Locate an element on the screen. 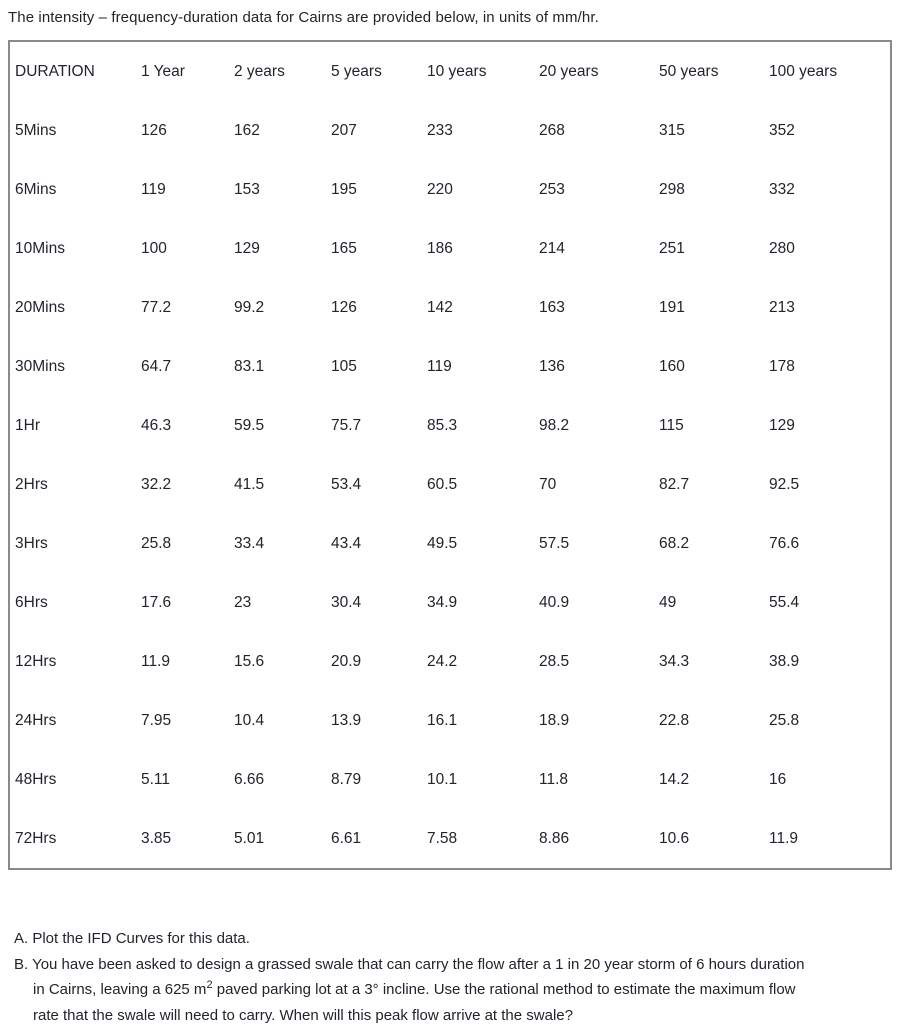 This screenshot has width=900, height=1024. cell-value: 77.2 is located at coordinates (156, 307).